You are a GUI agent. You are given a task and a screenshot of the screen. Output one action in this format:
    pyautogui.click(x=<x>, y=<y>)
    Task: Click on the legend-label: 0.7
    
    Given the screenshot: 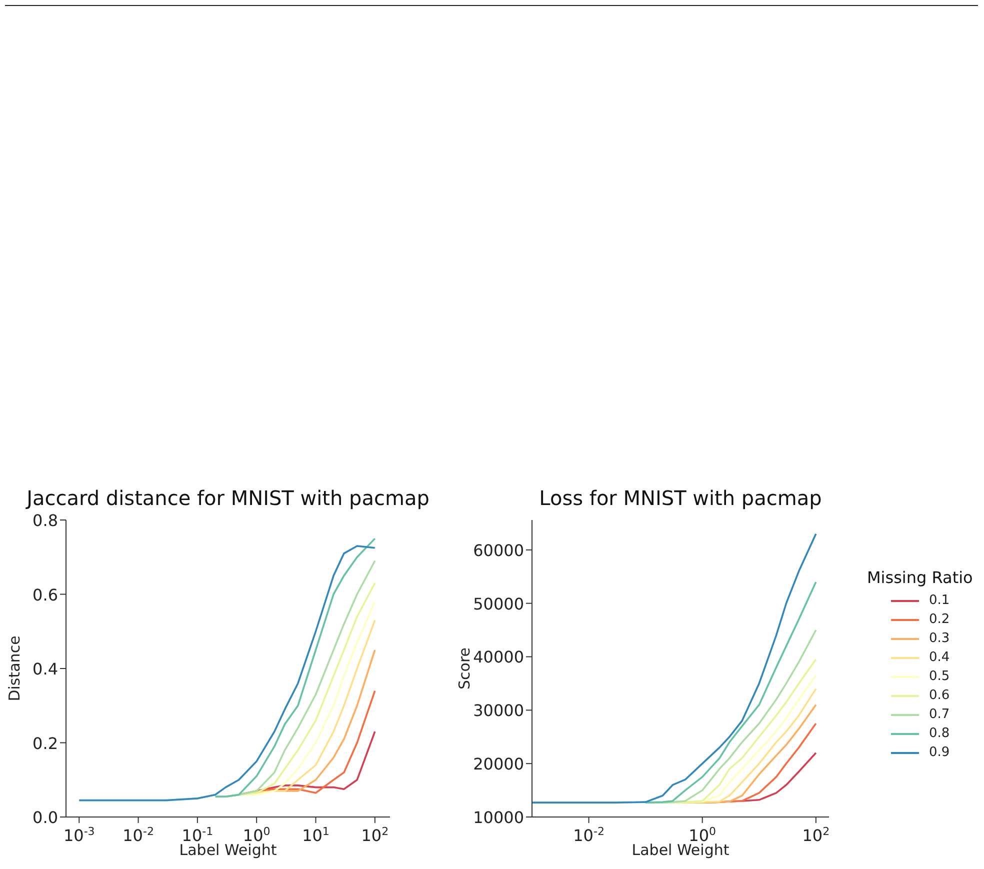 What is the action you would take?
    pyautogui.click(x=939, y=714)
    